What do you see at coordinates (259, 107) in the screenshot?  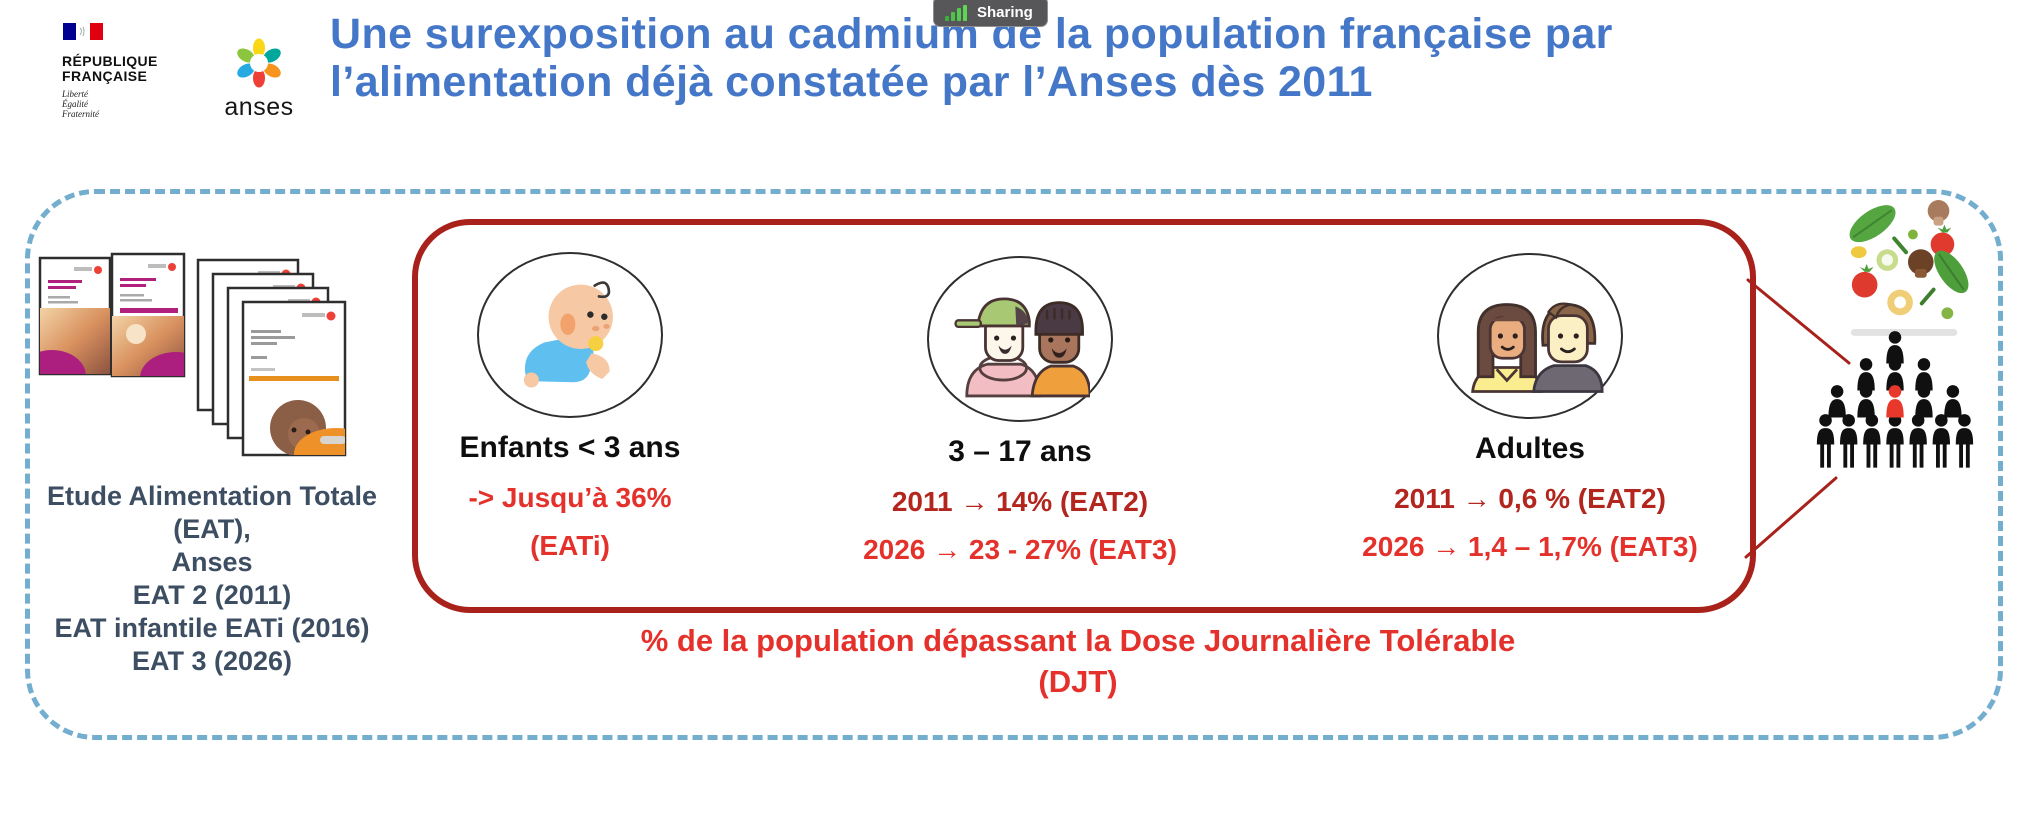 I see `anses-wordmark: anses` at bounding box center [259, 107].